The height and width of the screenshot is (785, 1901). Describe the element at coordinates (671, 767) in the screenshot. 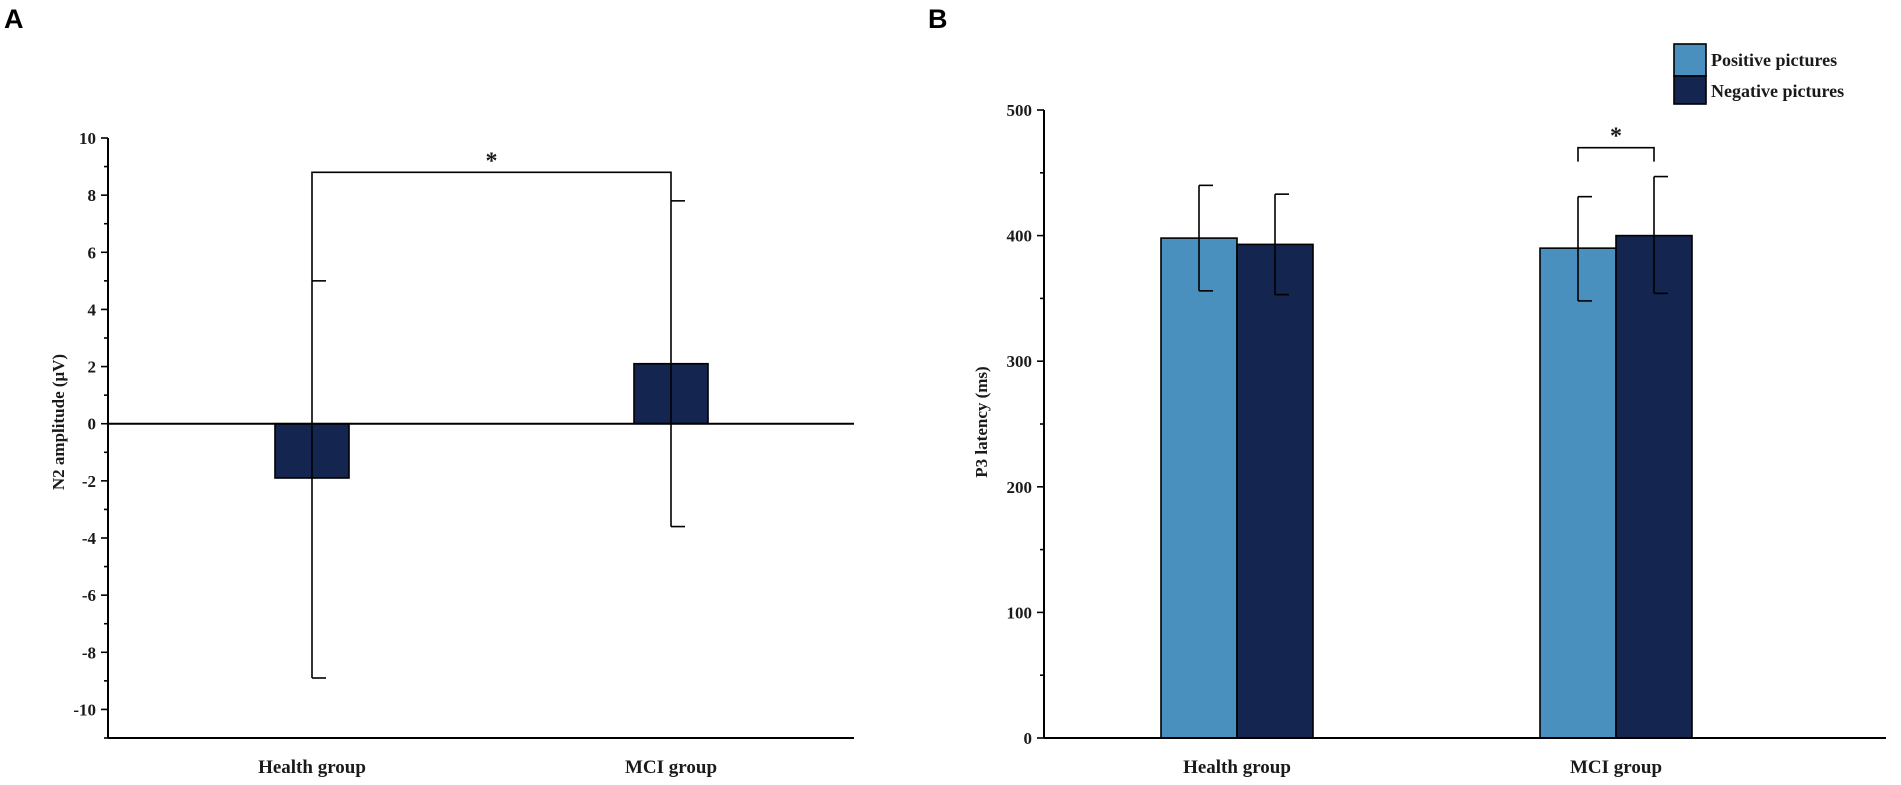

I see `panel-a-category-label: MCI group` at that location.